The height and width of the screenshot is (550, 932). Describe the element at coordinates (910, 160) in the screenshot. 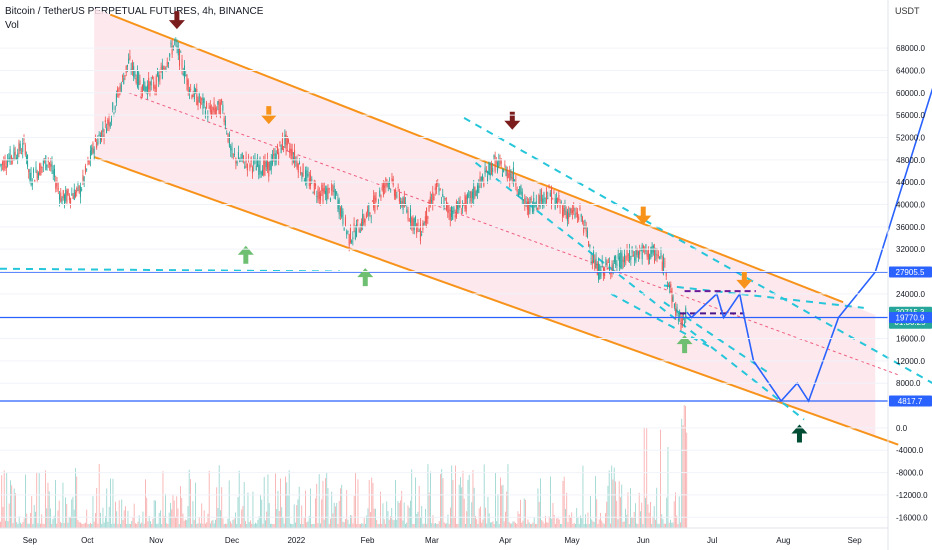

I see `y-tick-label: 48000.0` at that location.